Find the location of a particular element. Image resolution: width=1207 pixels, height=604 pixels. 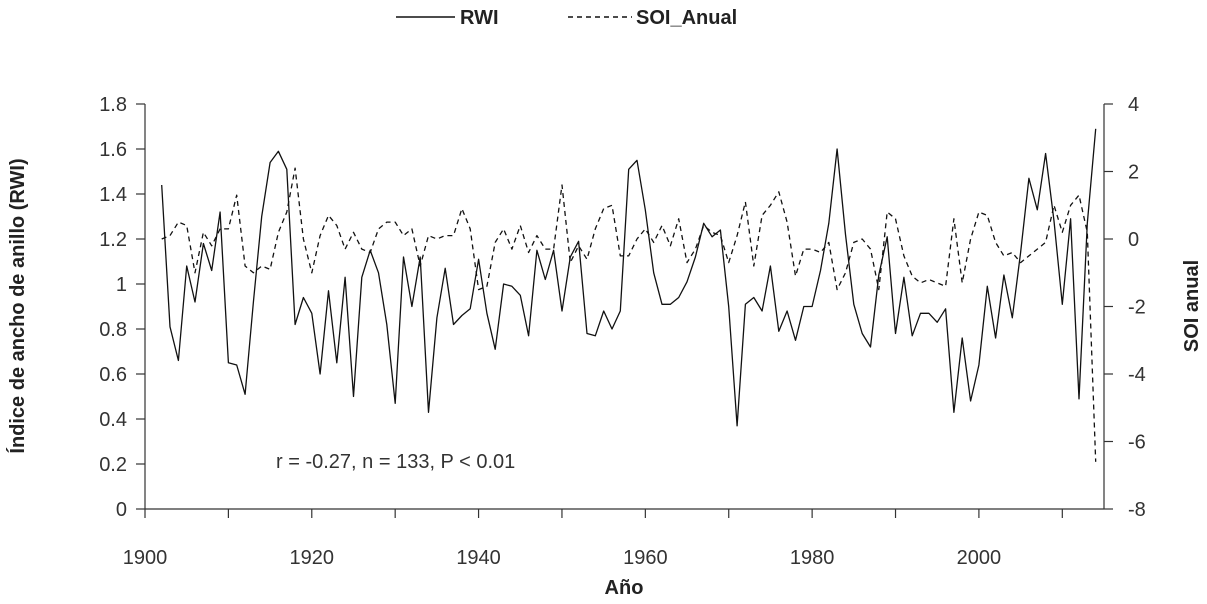

legend-label-soi: SOI_Anual is located at coordinates (686, 18).